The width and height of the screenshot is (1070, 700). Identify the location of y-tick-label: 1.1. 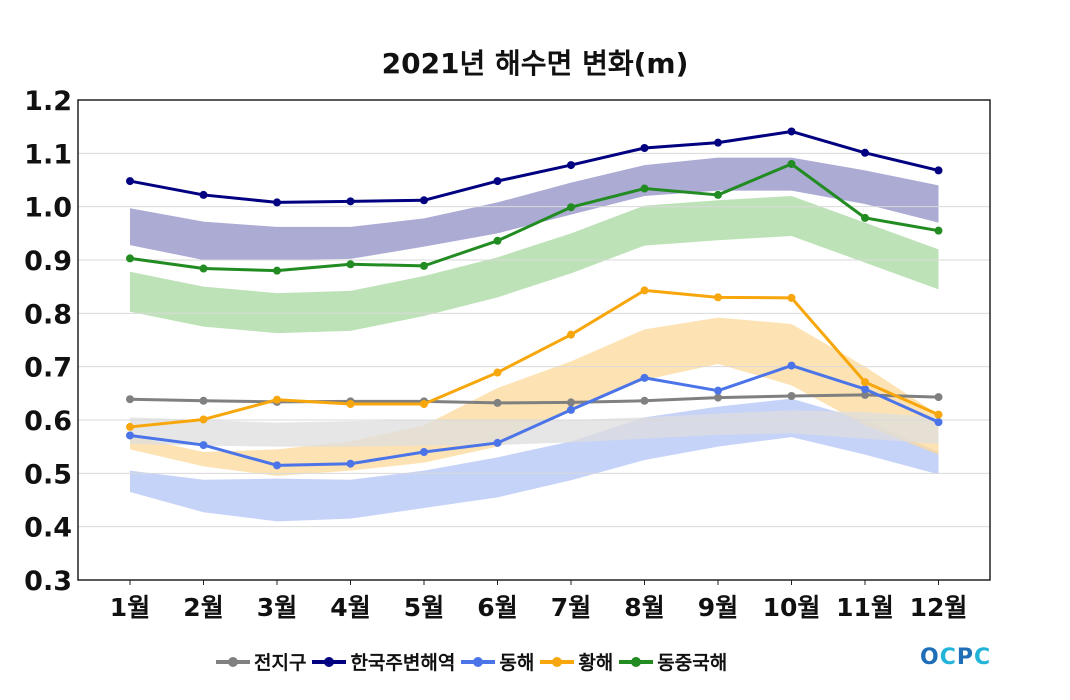
(48, 154).